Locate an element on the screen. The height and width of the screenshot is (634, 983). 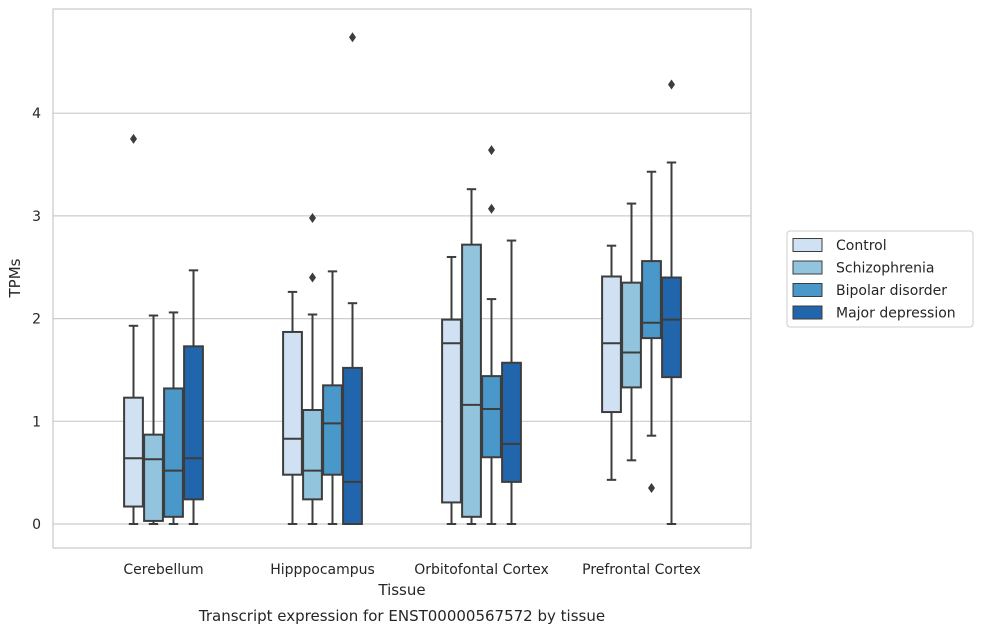
box-control-orbitofontal-cortex is located at coordinates (451, 390).